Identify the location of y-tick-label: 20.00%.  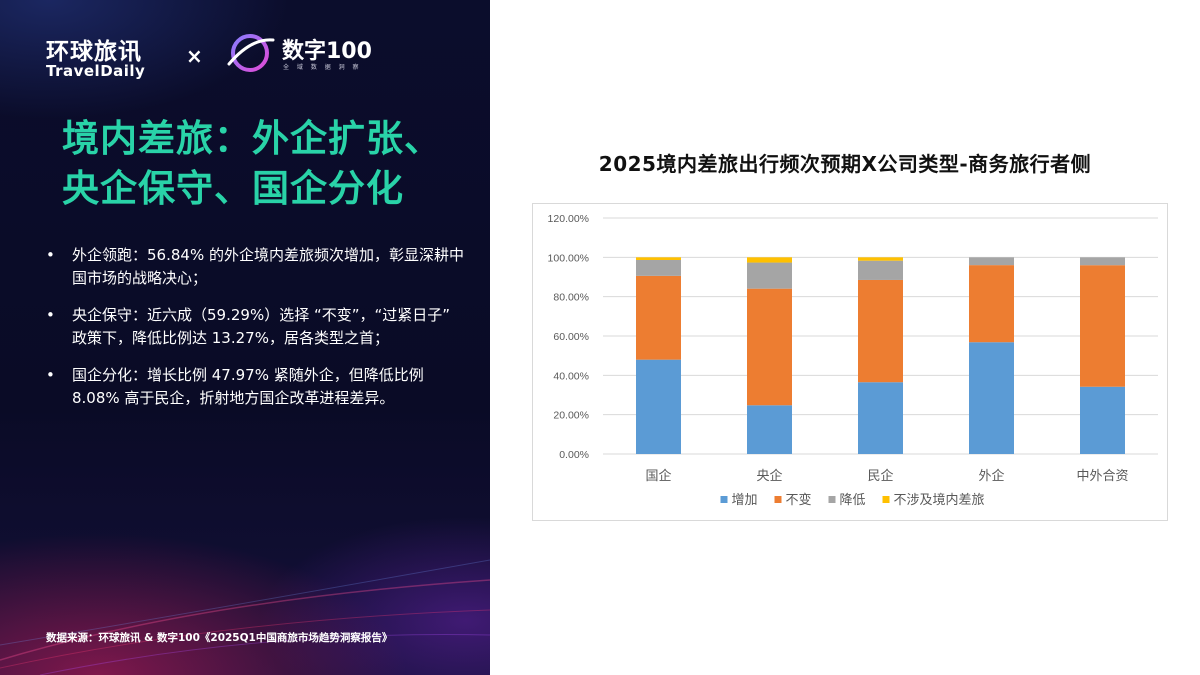
(571, 416).